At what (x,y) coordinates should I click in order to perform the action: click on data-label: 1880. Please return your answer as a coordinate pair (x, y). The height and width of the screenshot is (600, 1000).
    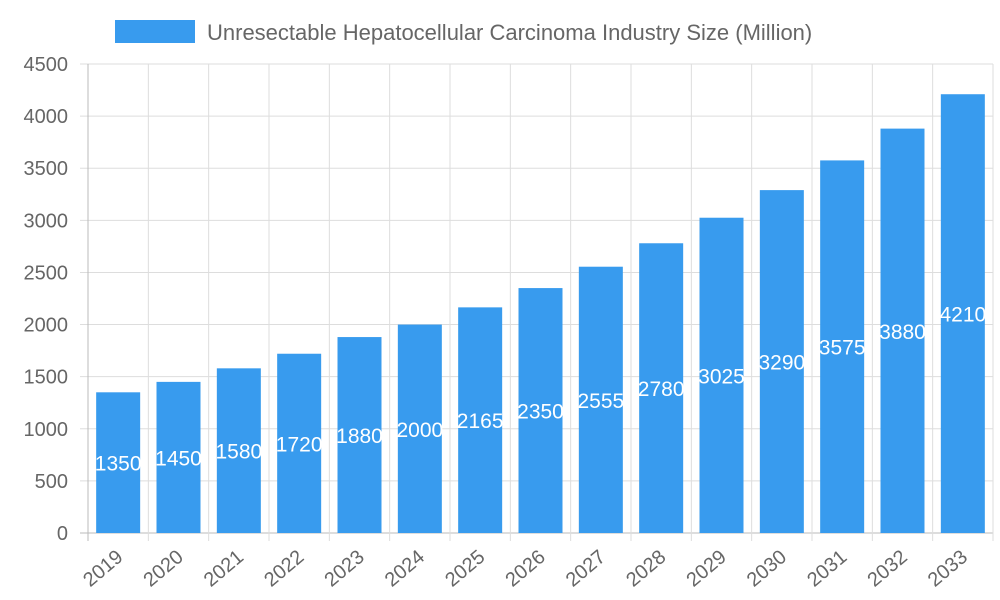
    Looking at the image, I should click on (359, 436).